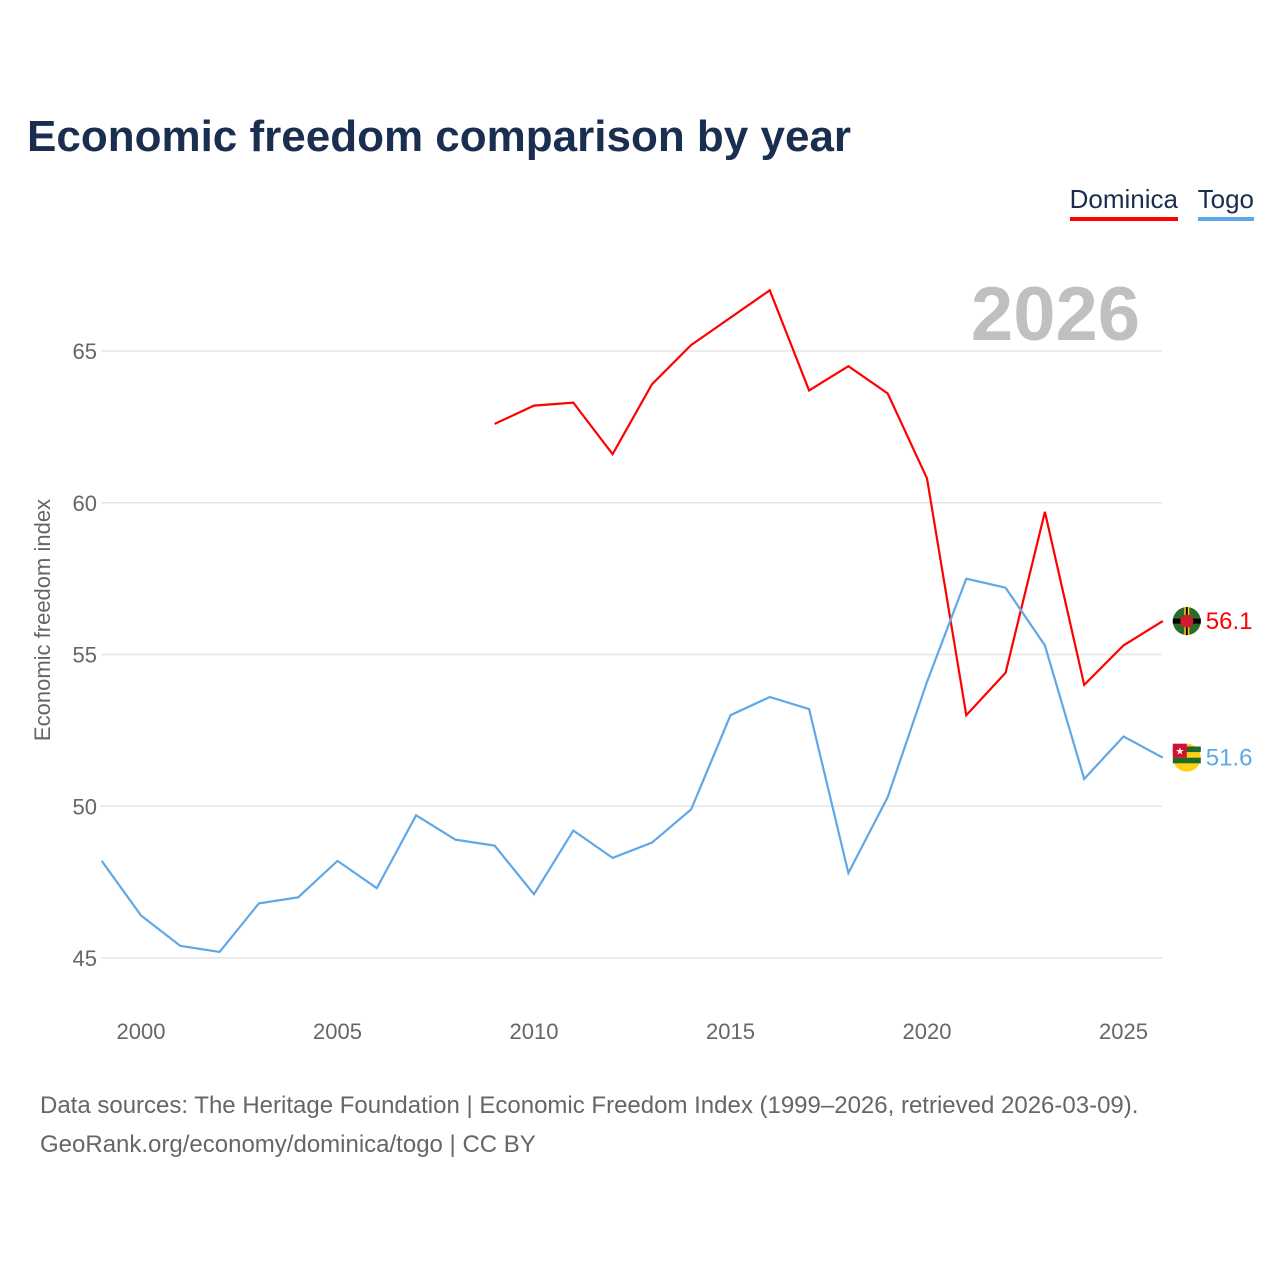 The image size is (1280, 1280). Describe the element at coordinates (439, 136) in the screenshot. I see `chart-title: Economic freedom comparison by year` at that location.